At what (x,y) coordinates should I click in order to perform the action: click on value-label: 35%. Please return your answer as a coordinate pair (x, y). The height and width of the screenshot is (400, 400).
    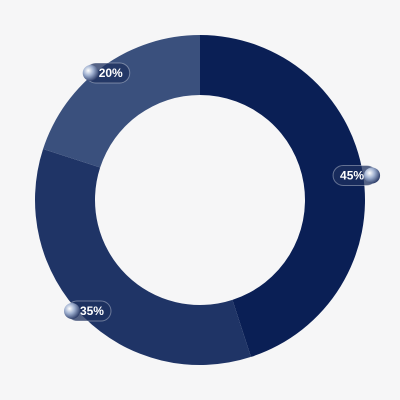
    Looking at the image, I should click on (92, 311).